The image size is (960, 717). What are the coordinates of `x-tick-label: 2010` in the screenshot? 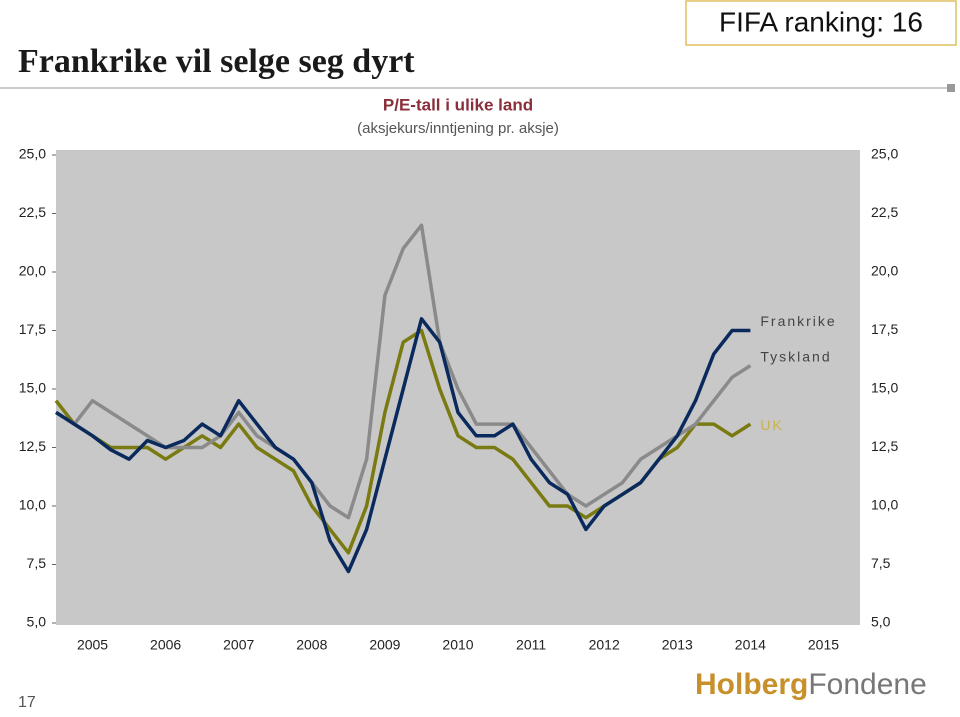 It's located at (457, 645).